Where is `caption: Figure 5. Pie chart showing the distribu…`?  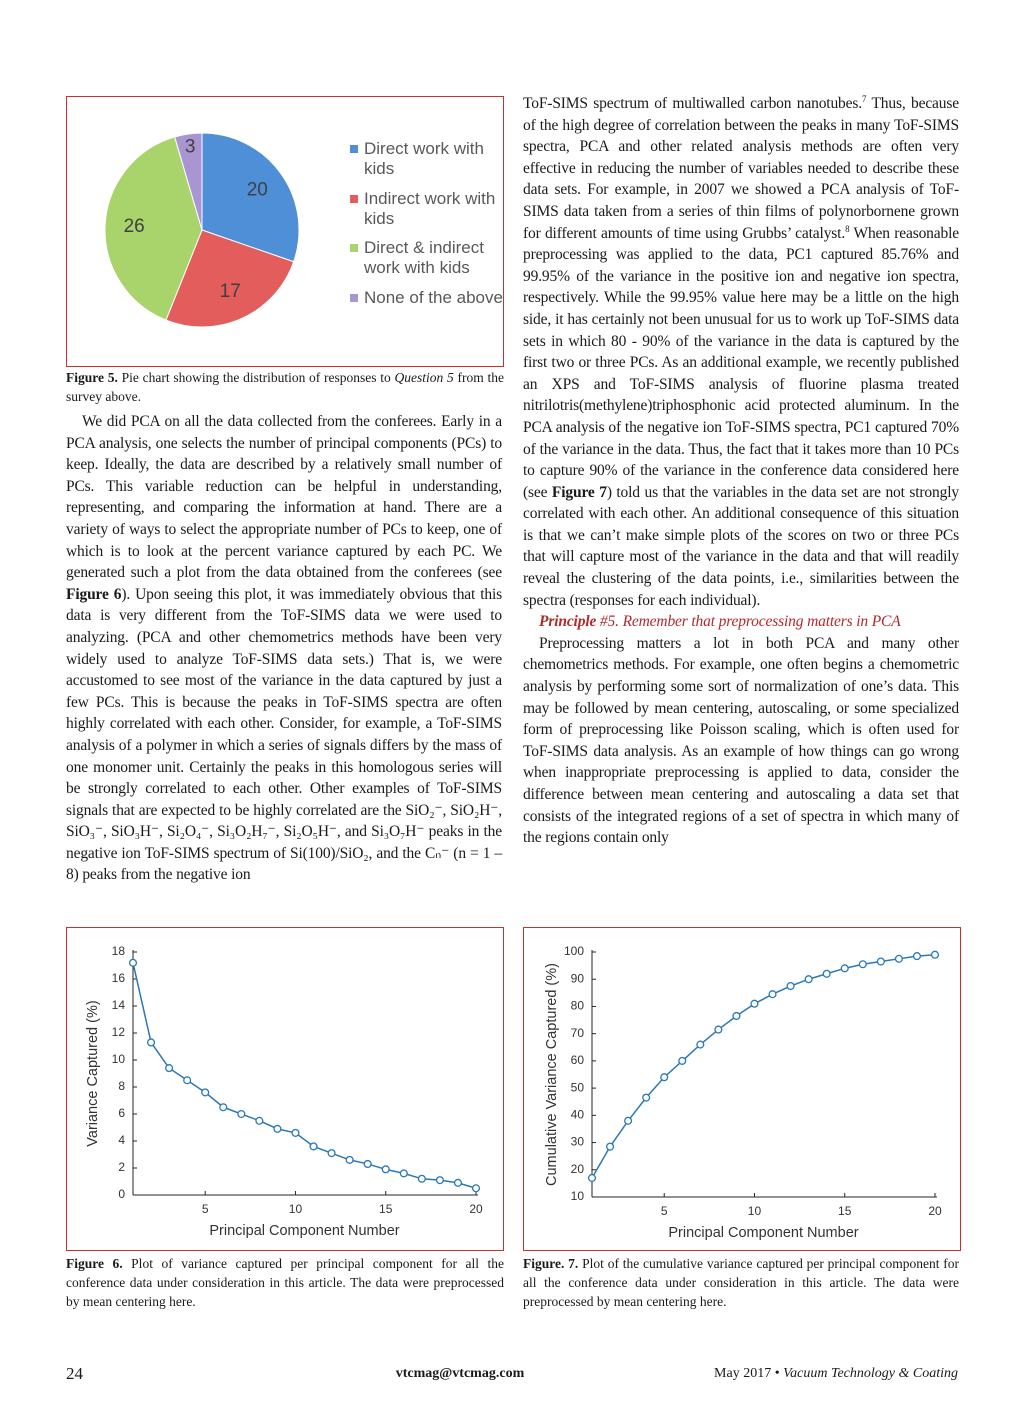
caption: Figure 5. Pie chart showing the distribu… is located at coordinates (285, 387).